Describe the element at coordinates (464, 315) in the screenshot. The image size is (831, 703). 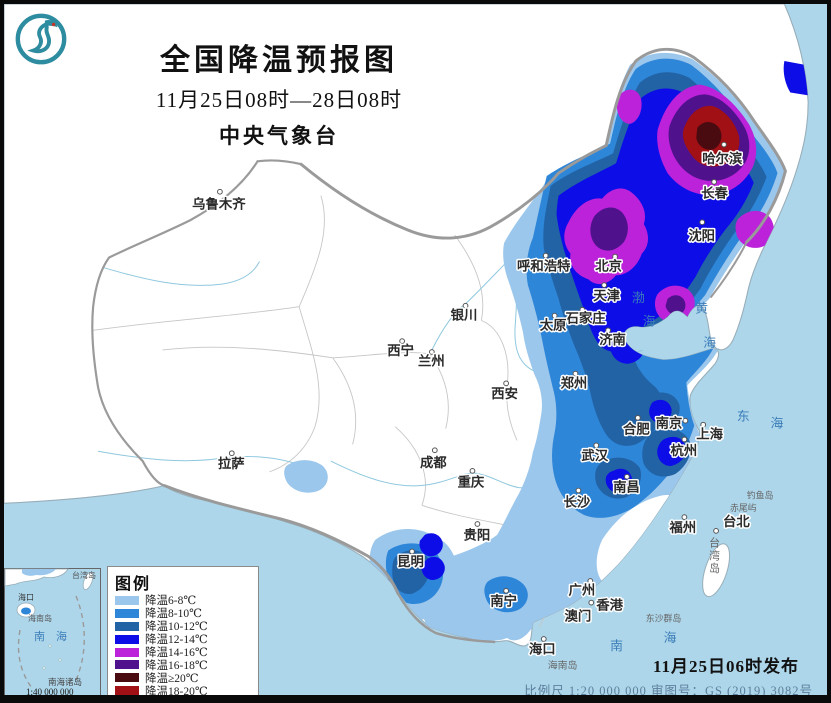
I see `city-label: 银川` at that location.